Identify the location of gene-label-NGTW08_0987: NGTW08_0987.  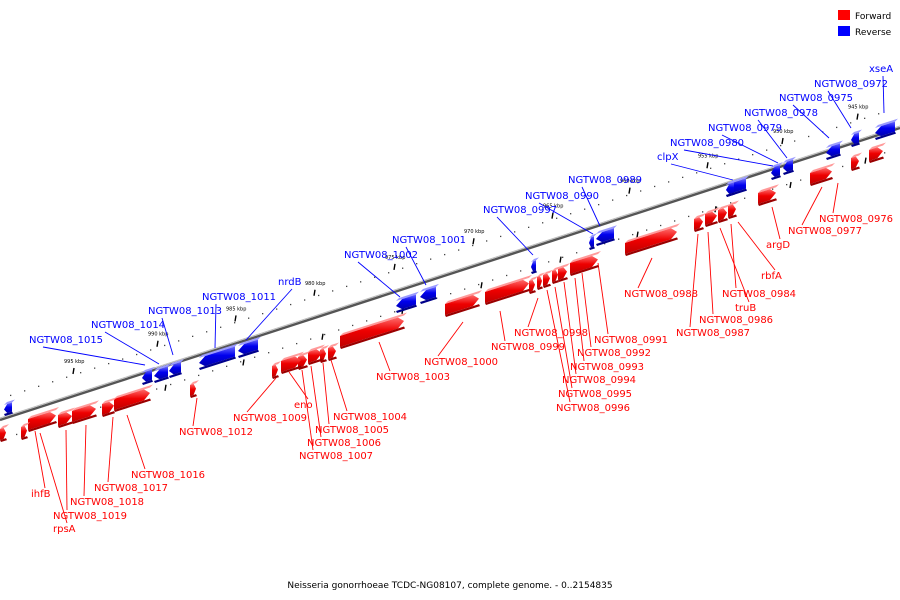
(713, 333).